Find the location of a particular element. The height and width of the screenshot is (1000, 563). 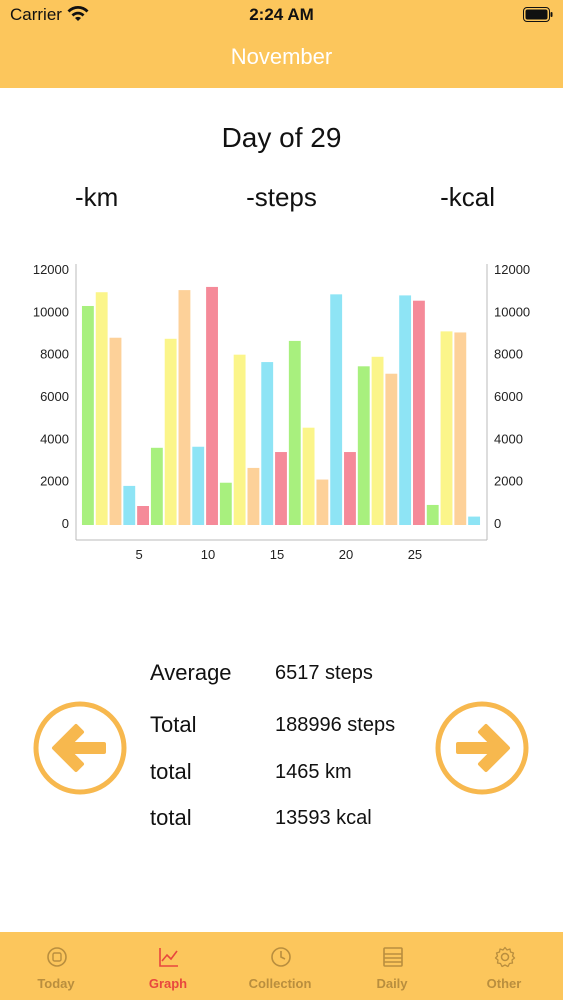

y-tick-label-left: 2000 is located at coordinates (54, 481).